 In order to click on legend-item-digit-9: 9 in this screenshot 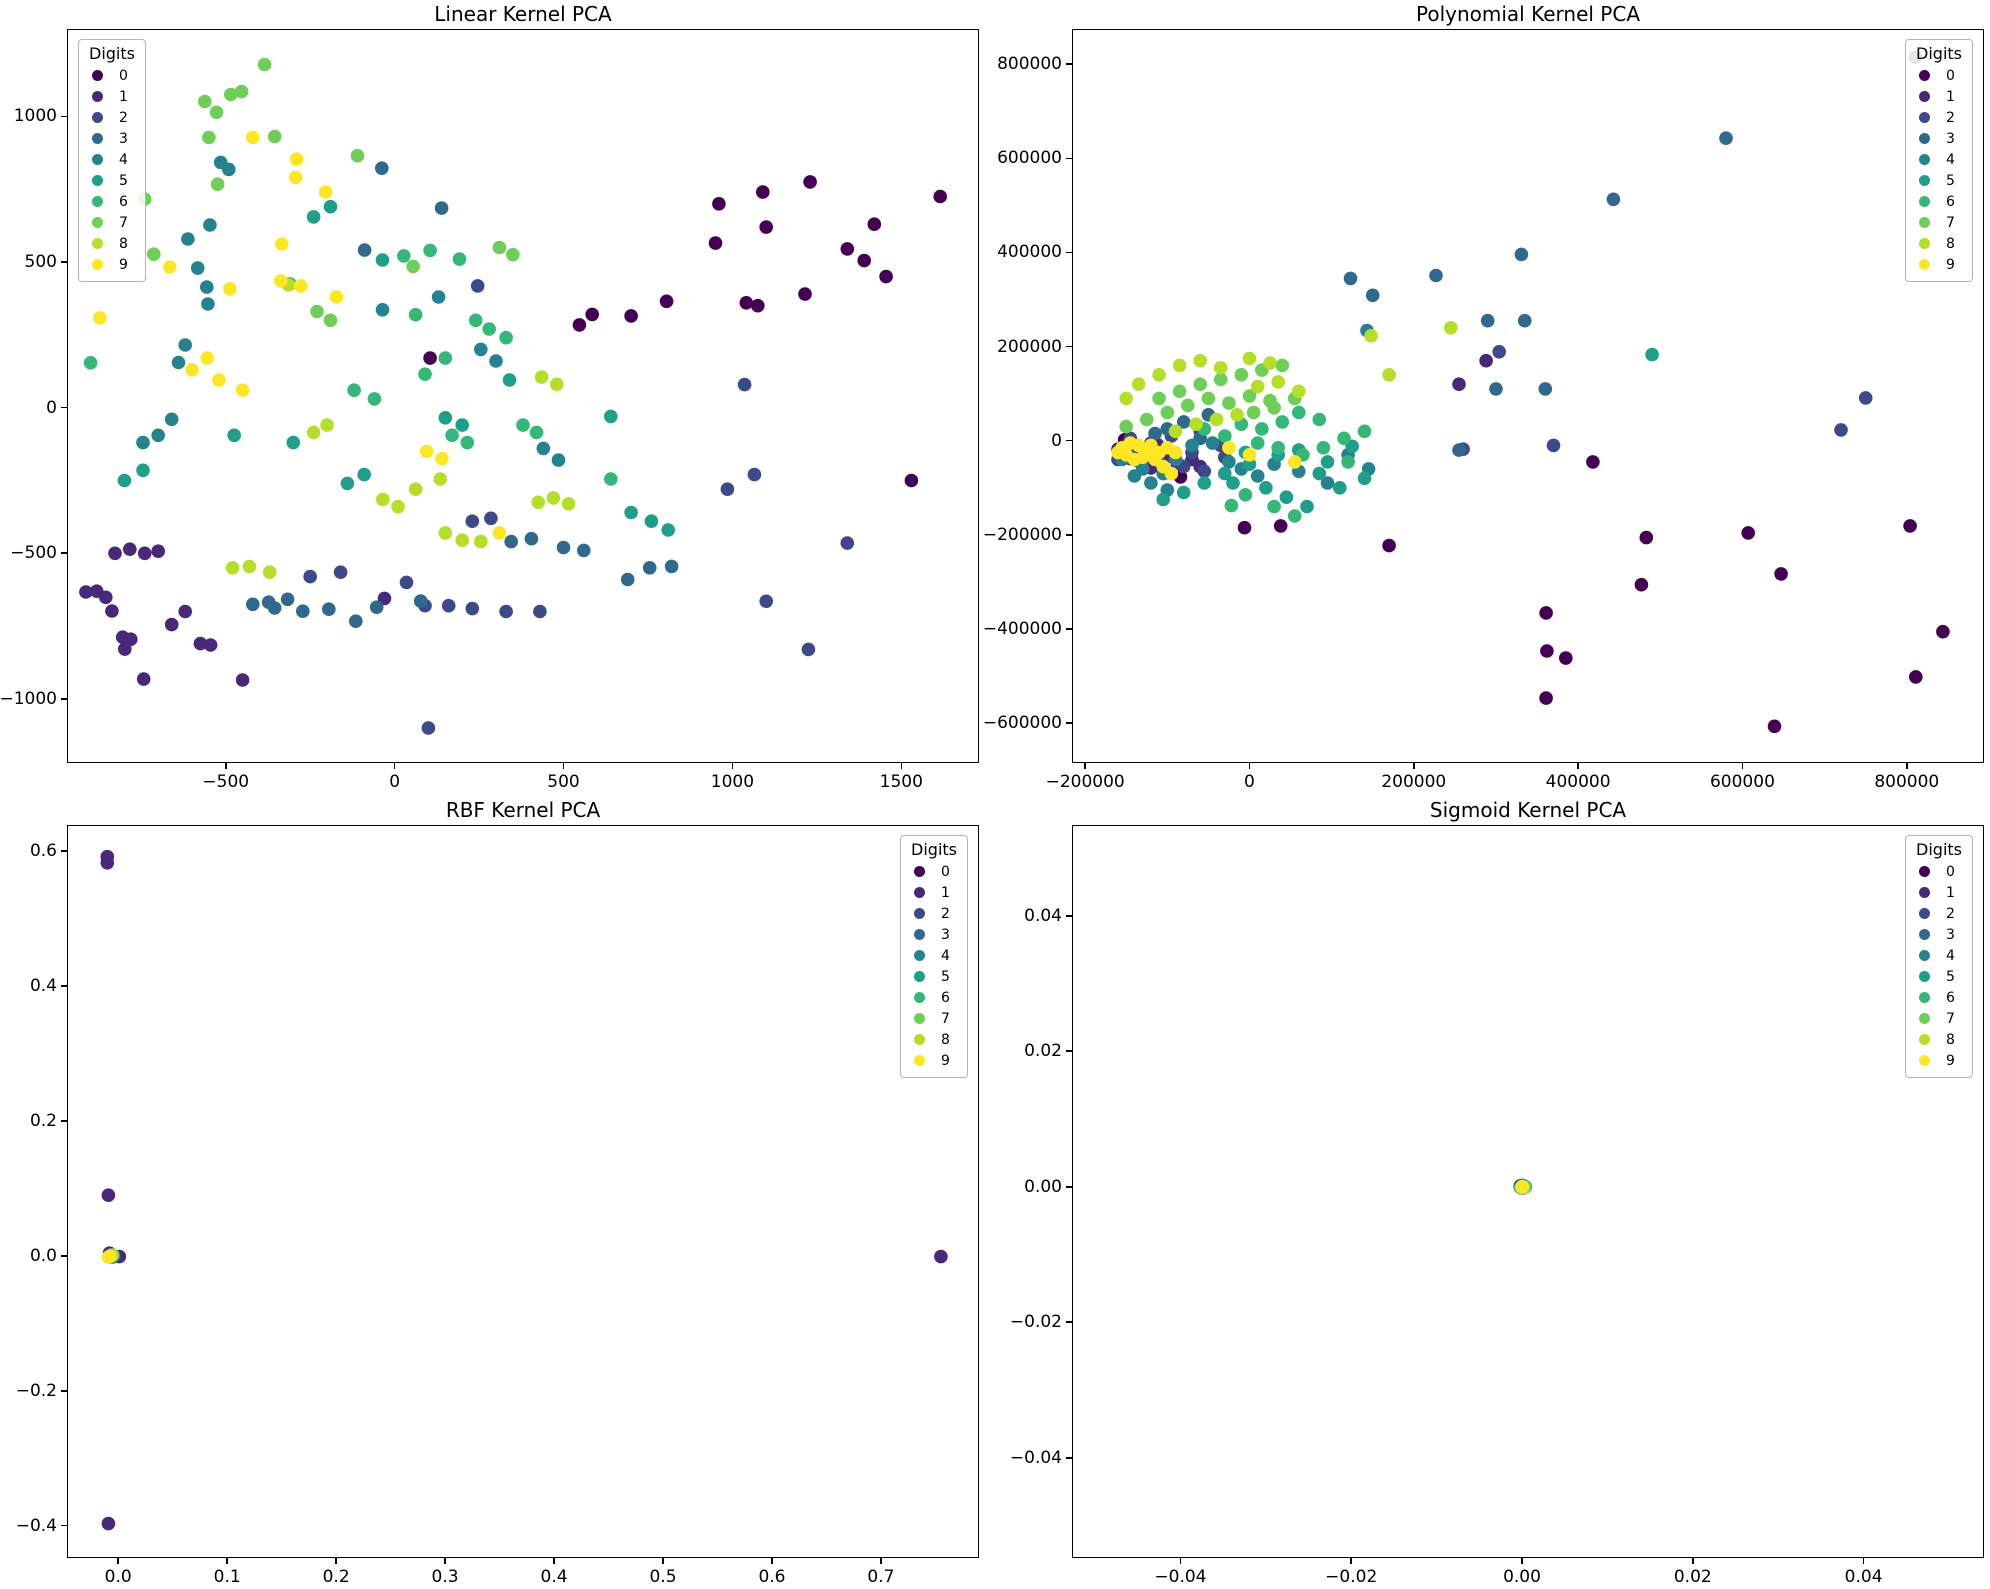, I will do `click(934, 1060)`.